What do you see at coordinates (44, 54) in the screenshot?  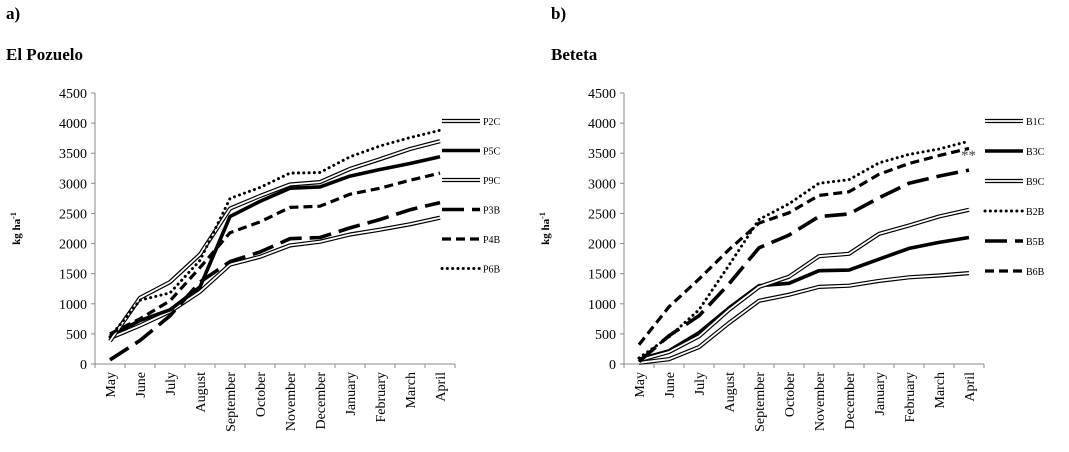 I see `chart-title: El Pozuelo` at bounding box center [44, 54].